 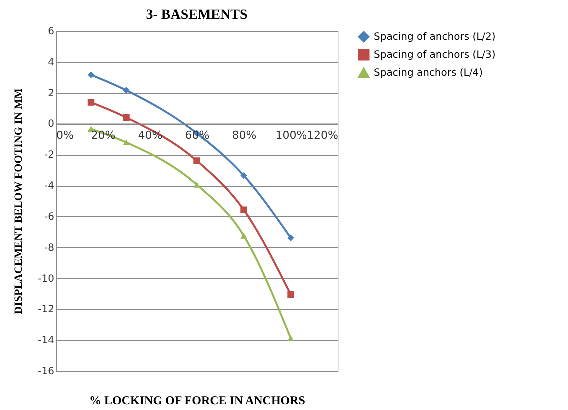 I want to click on y-tick-label: 6, so click(x=51, y=32).